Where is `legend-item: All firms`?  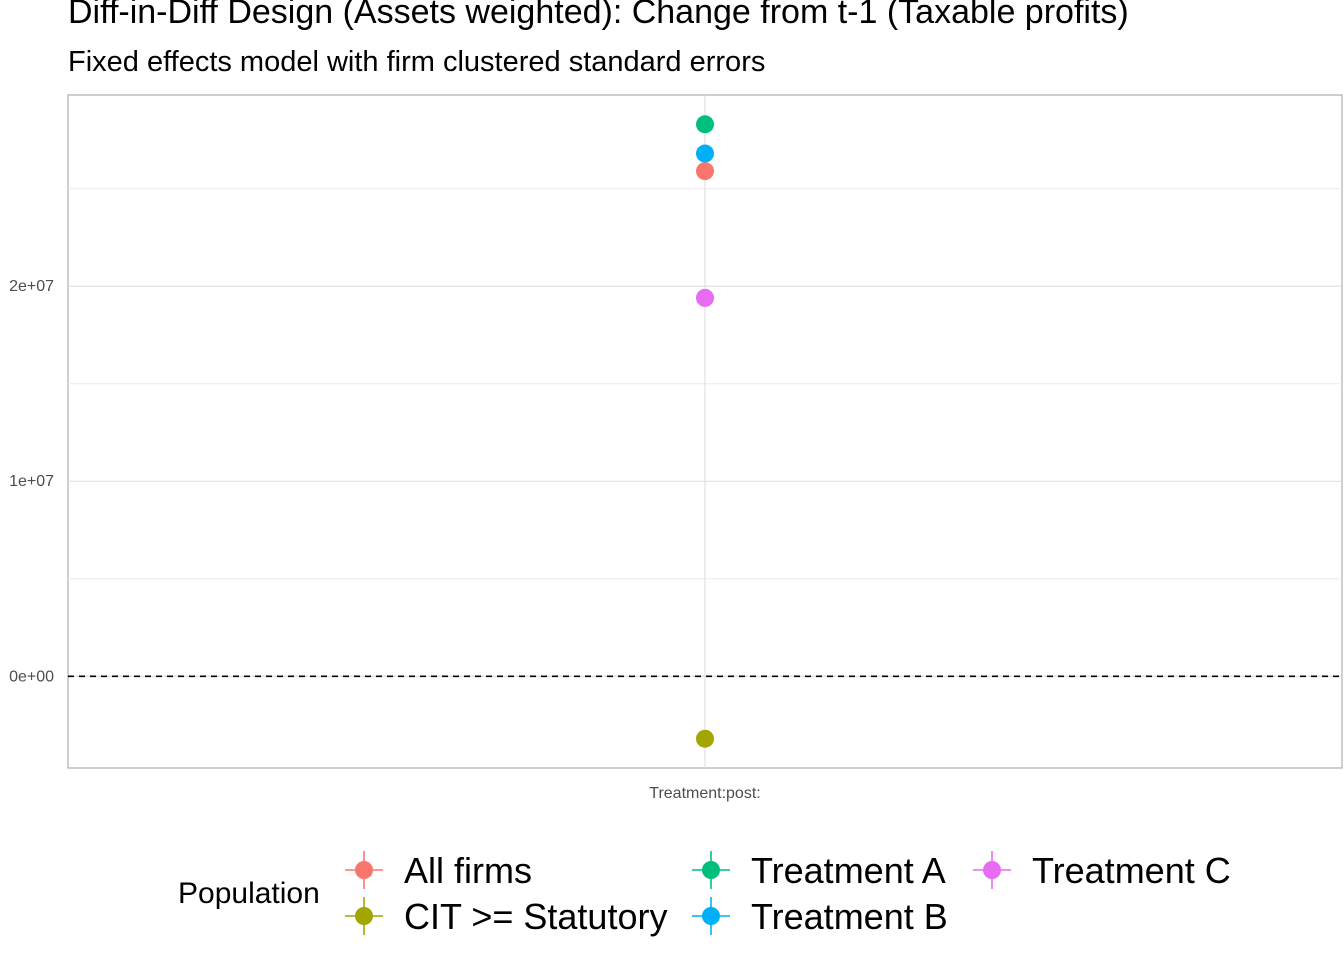 legend-item: All firms is located at coordinates (438, 870).